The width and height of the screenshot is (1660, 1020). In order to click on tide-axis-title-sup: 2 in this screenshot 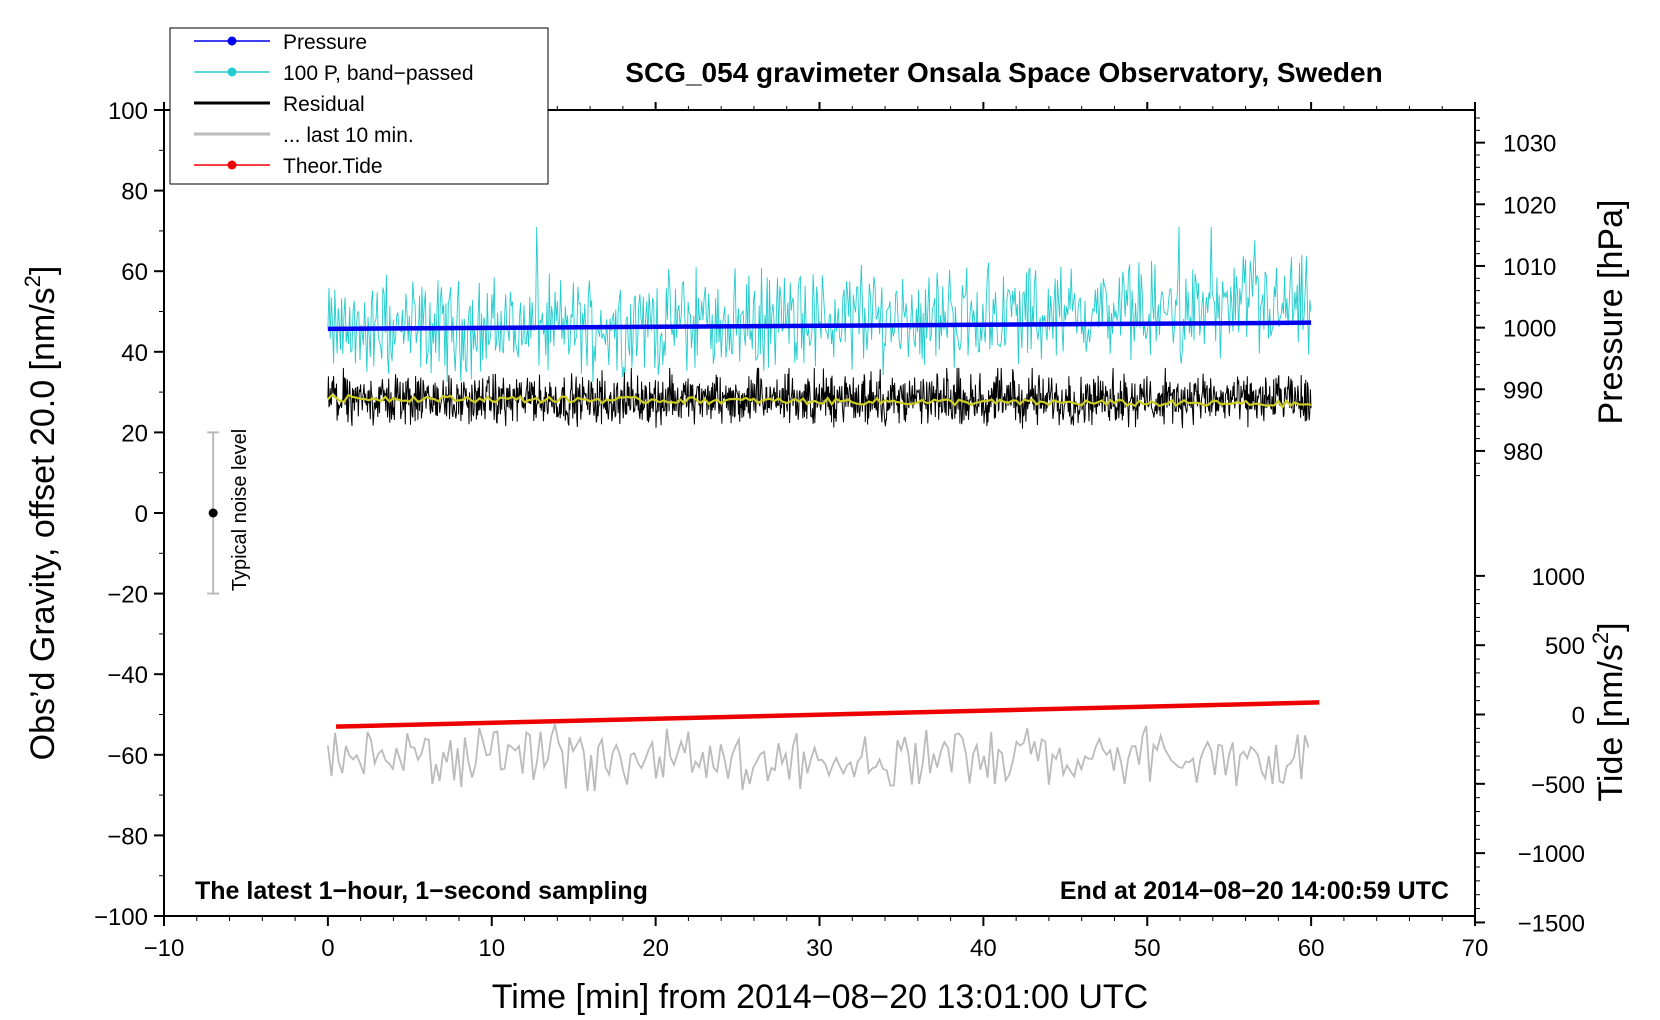, I will do `click(1600, 638)`.